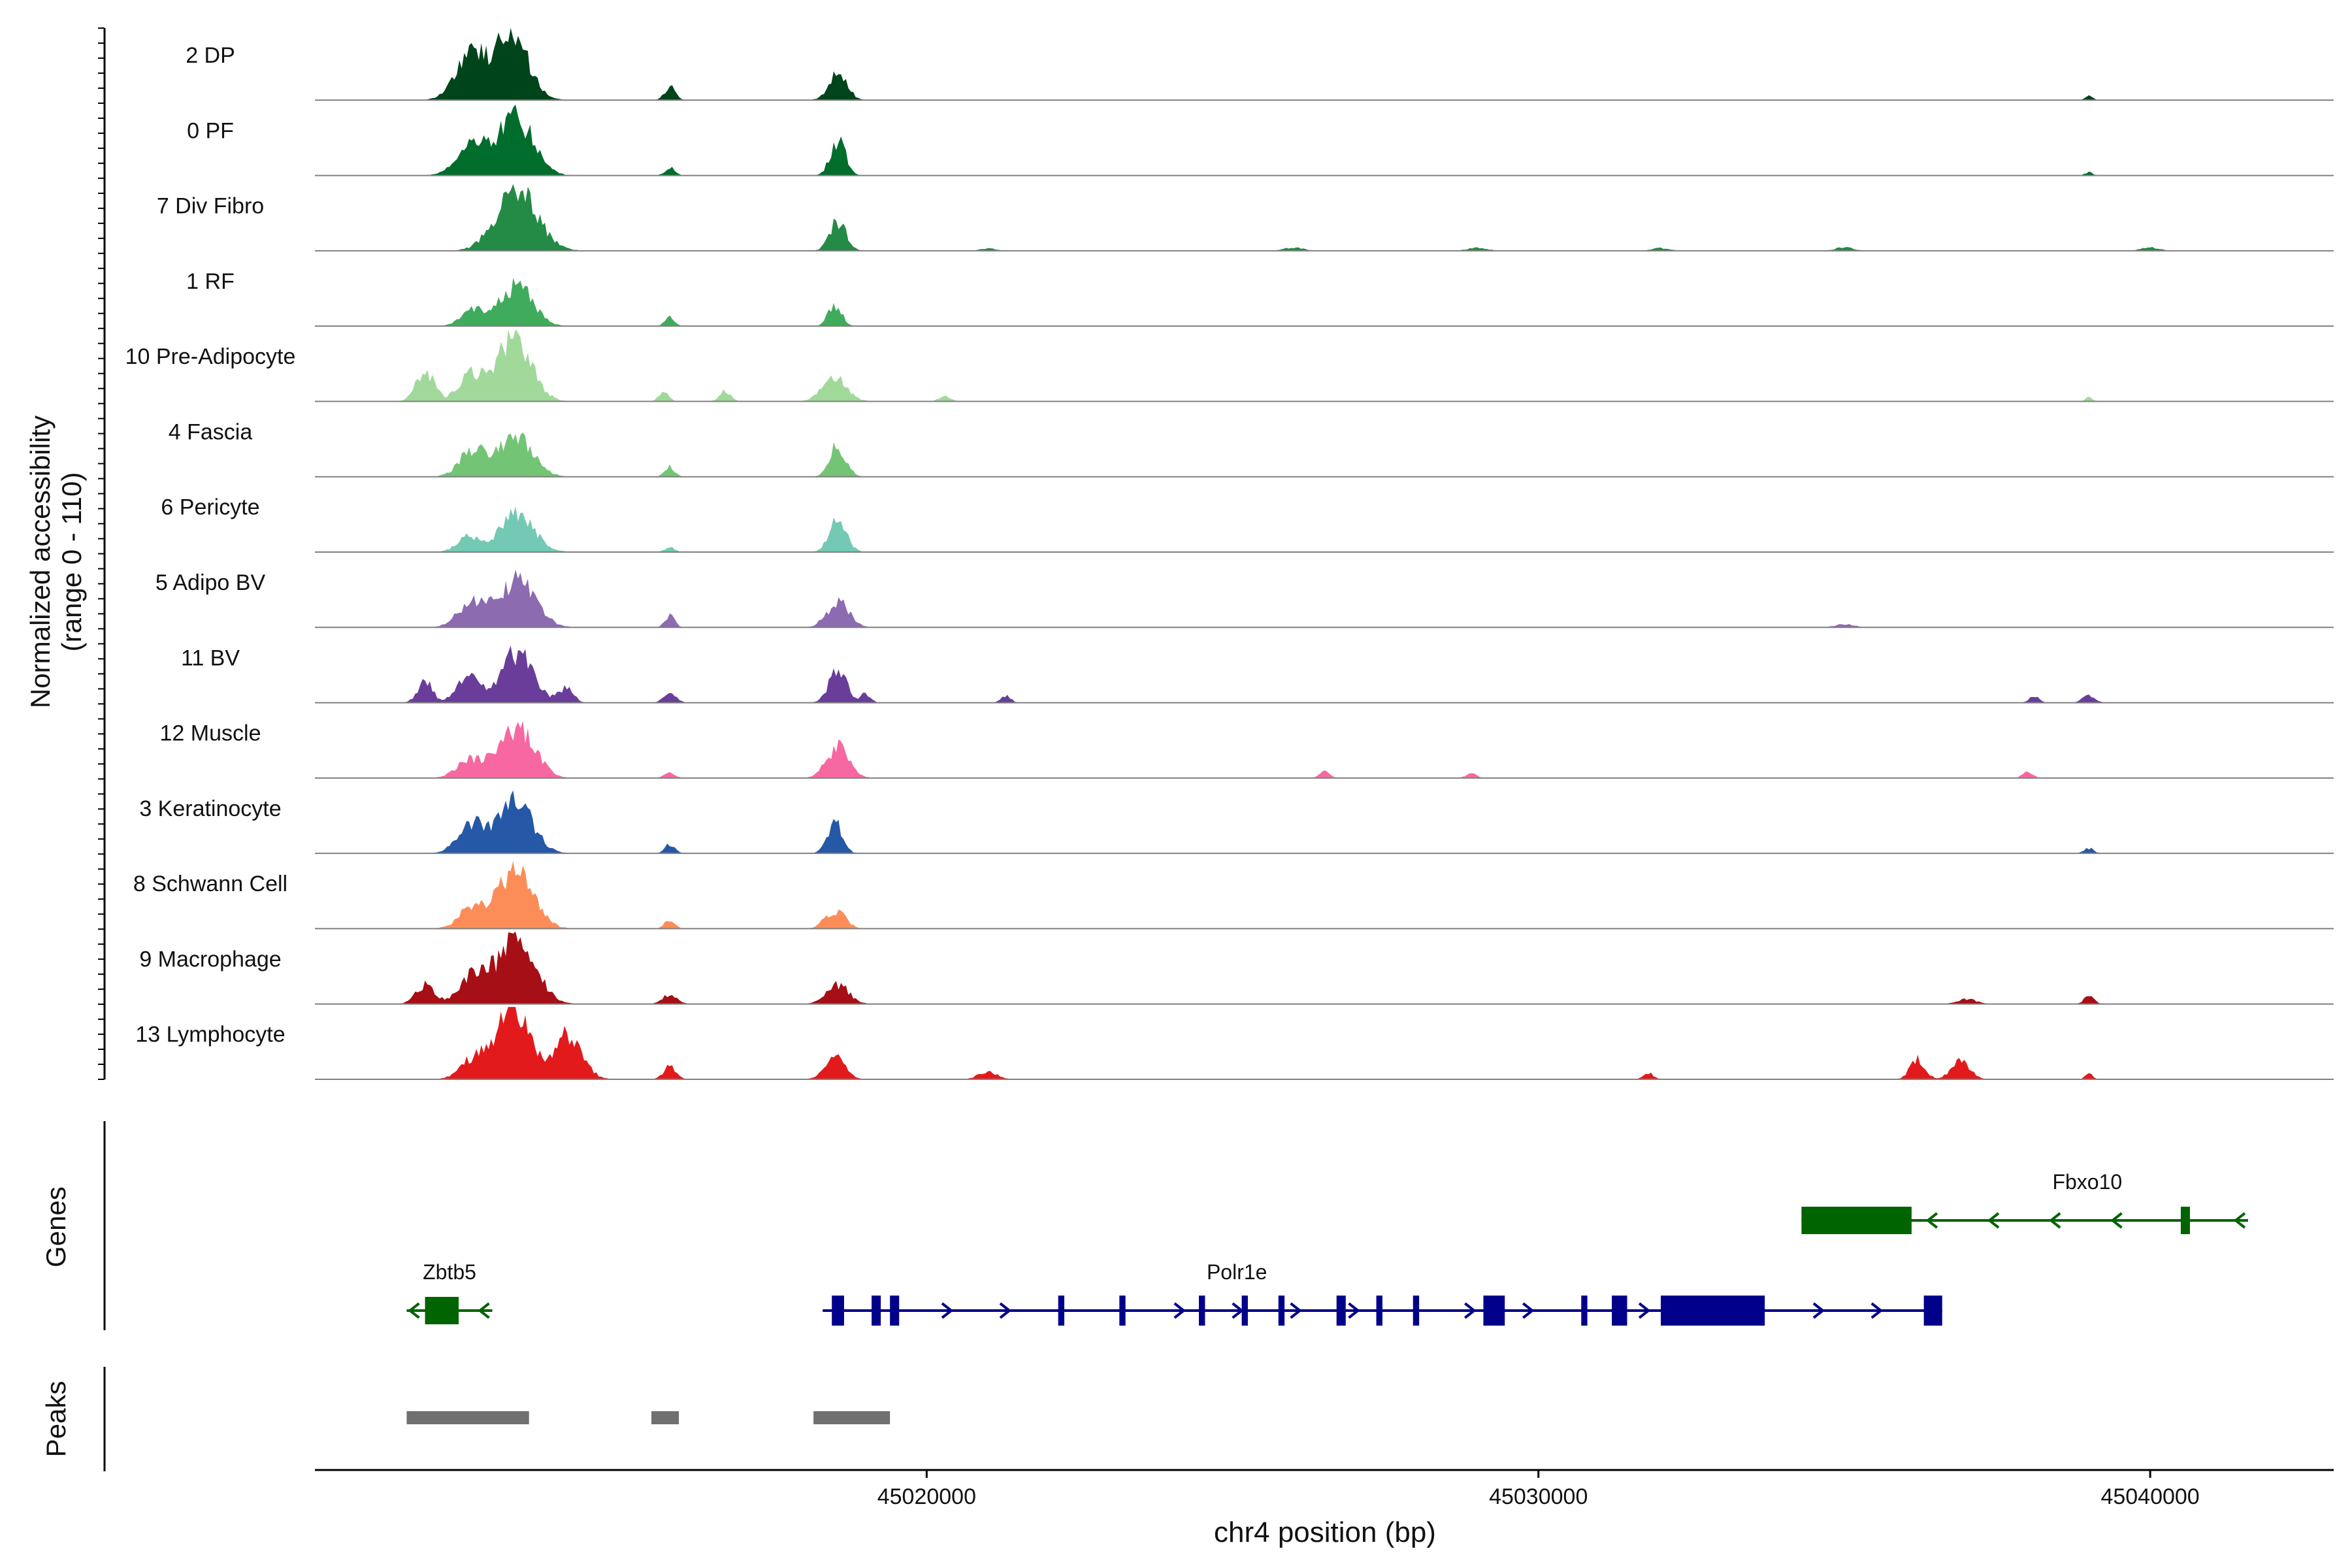  Describe the element at coordinates (449, 1292) in the screenshot. I see `gene-zbtb5: Zbtb5` at that location.